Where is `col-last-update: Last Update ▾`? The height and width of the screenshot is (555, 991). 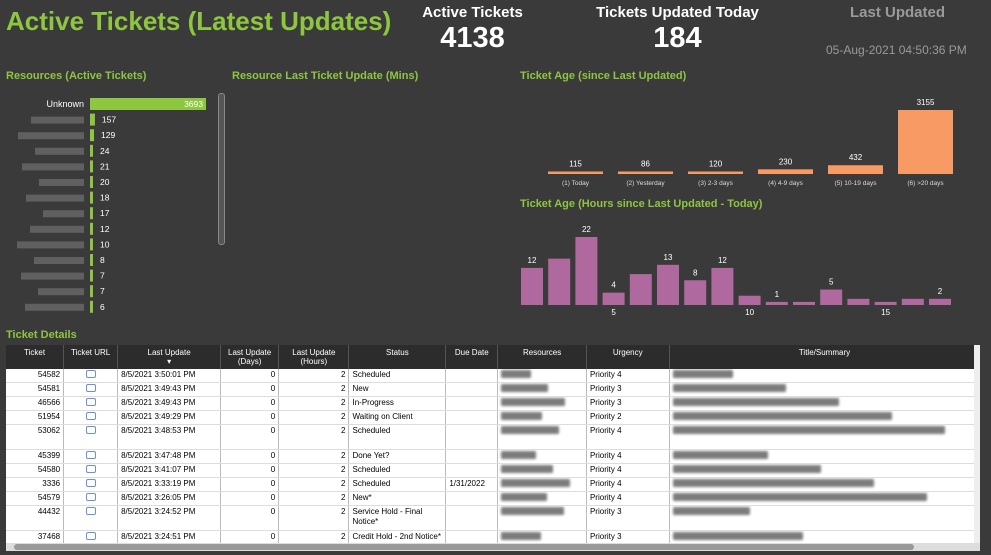 col-last-update: Last Update ▾ is located at coordinates (169, 357).